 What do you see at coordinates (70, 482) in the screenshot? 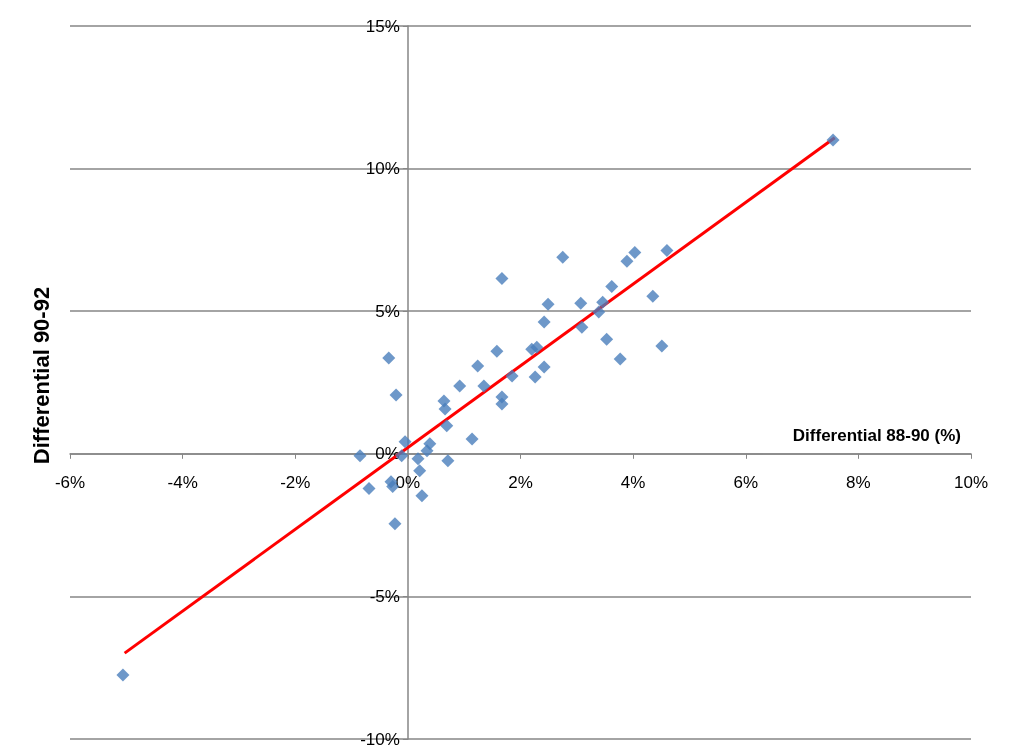
I see `x-tick-label: -6%` at bounding box center [70, 482].